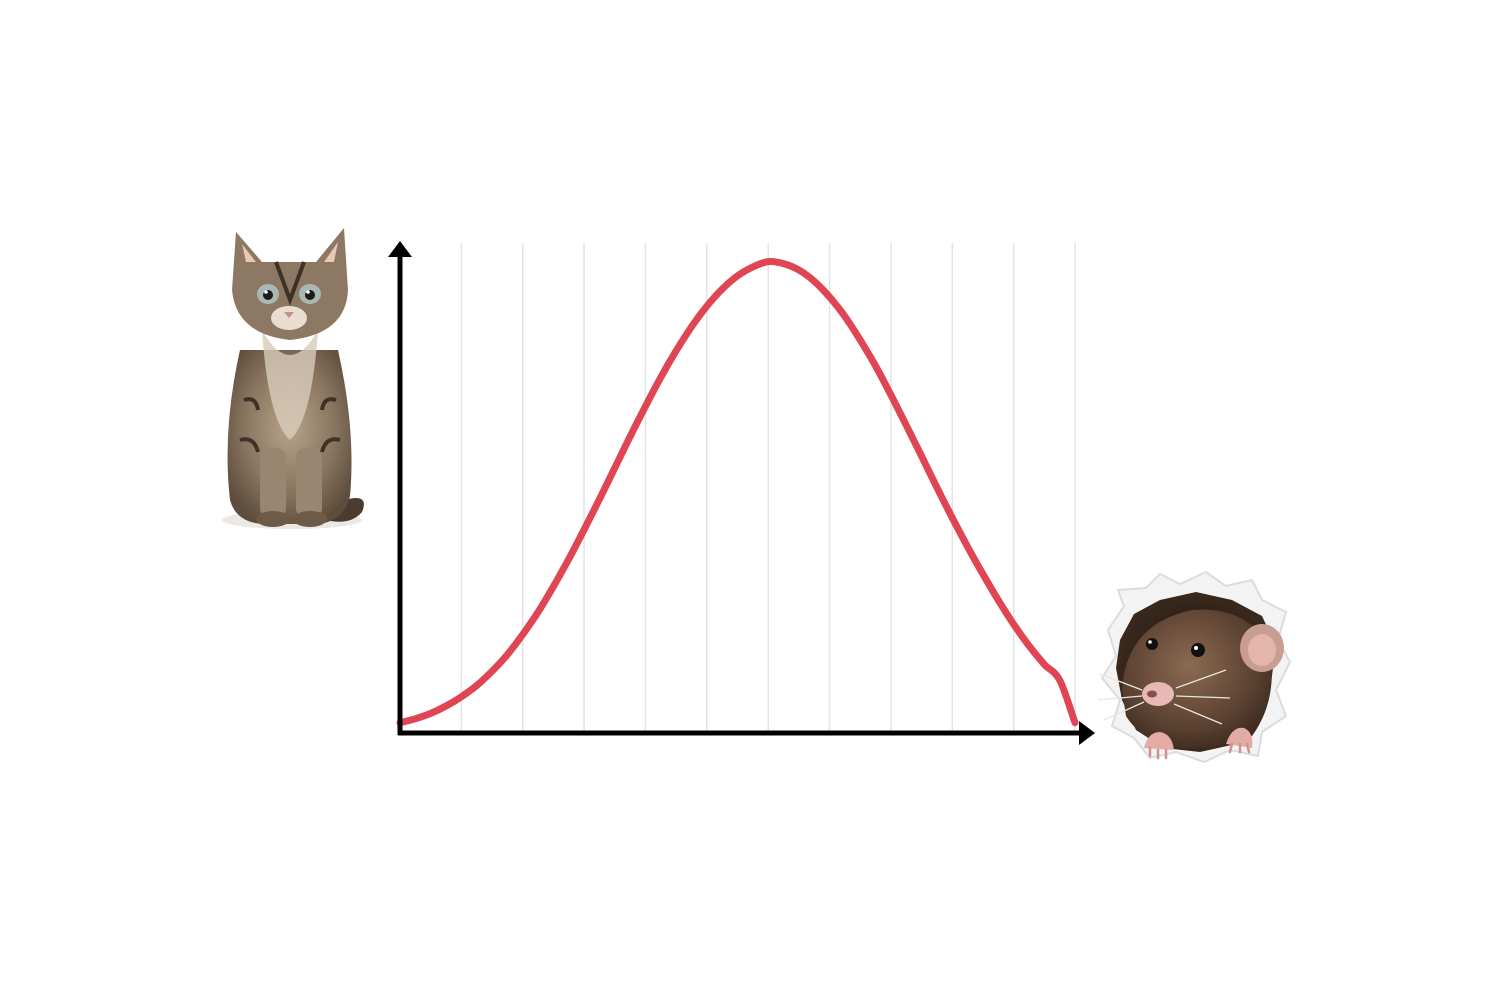 This screenshot has height=990, width=1485. What do you see at coordinates (293, 378) in the screenshot?
I see `kitten-illustration` at bounding box center [293, 378].